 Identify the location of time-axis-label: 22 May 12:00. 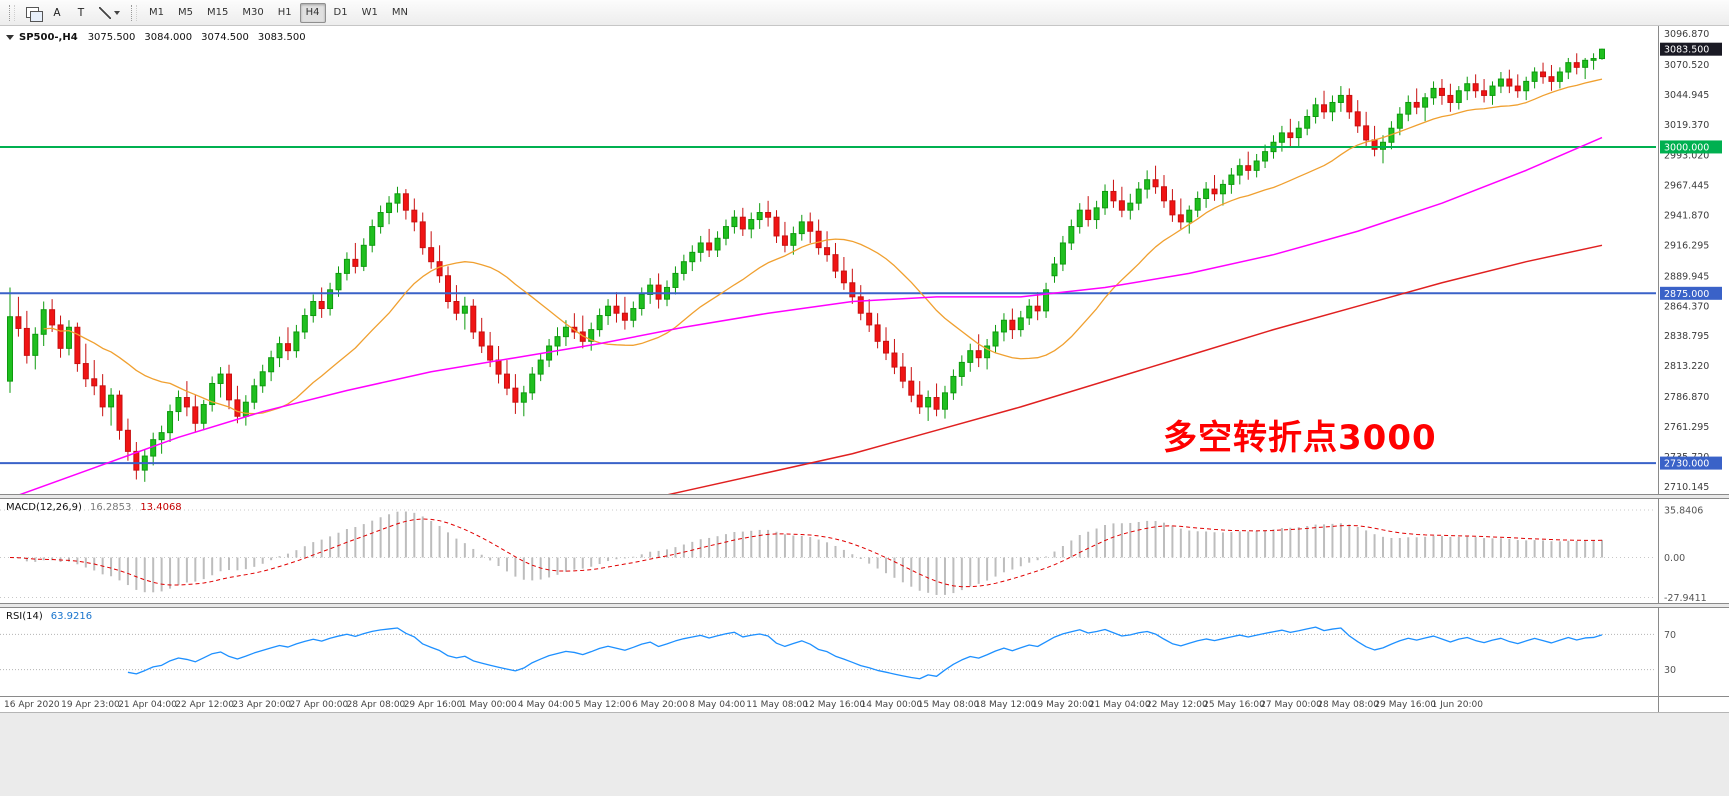
(1177, 705).